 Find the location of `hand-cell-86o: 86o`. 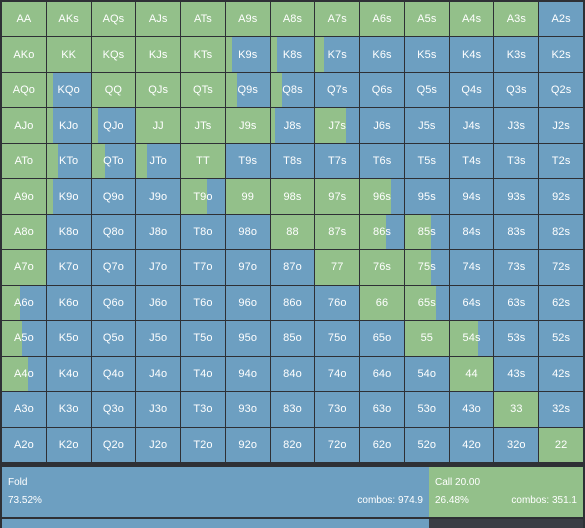

hand-cell-86o: 86o is located at coordinates (292, 303).